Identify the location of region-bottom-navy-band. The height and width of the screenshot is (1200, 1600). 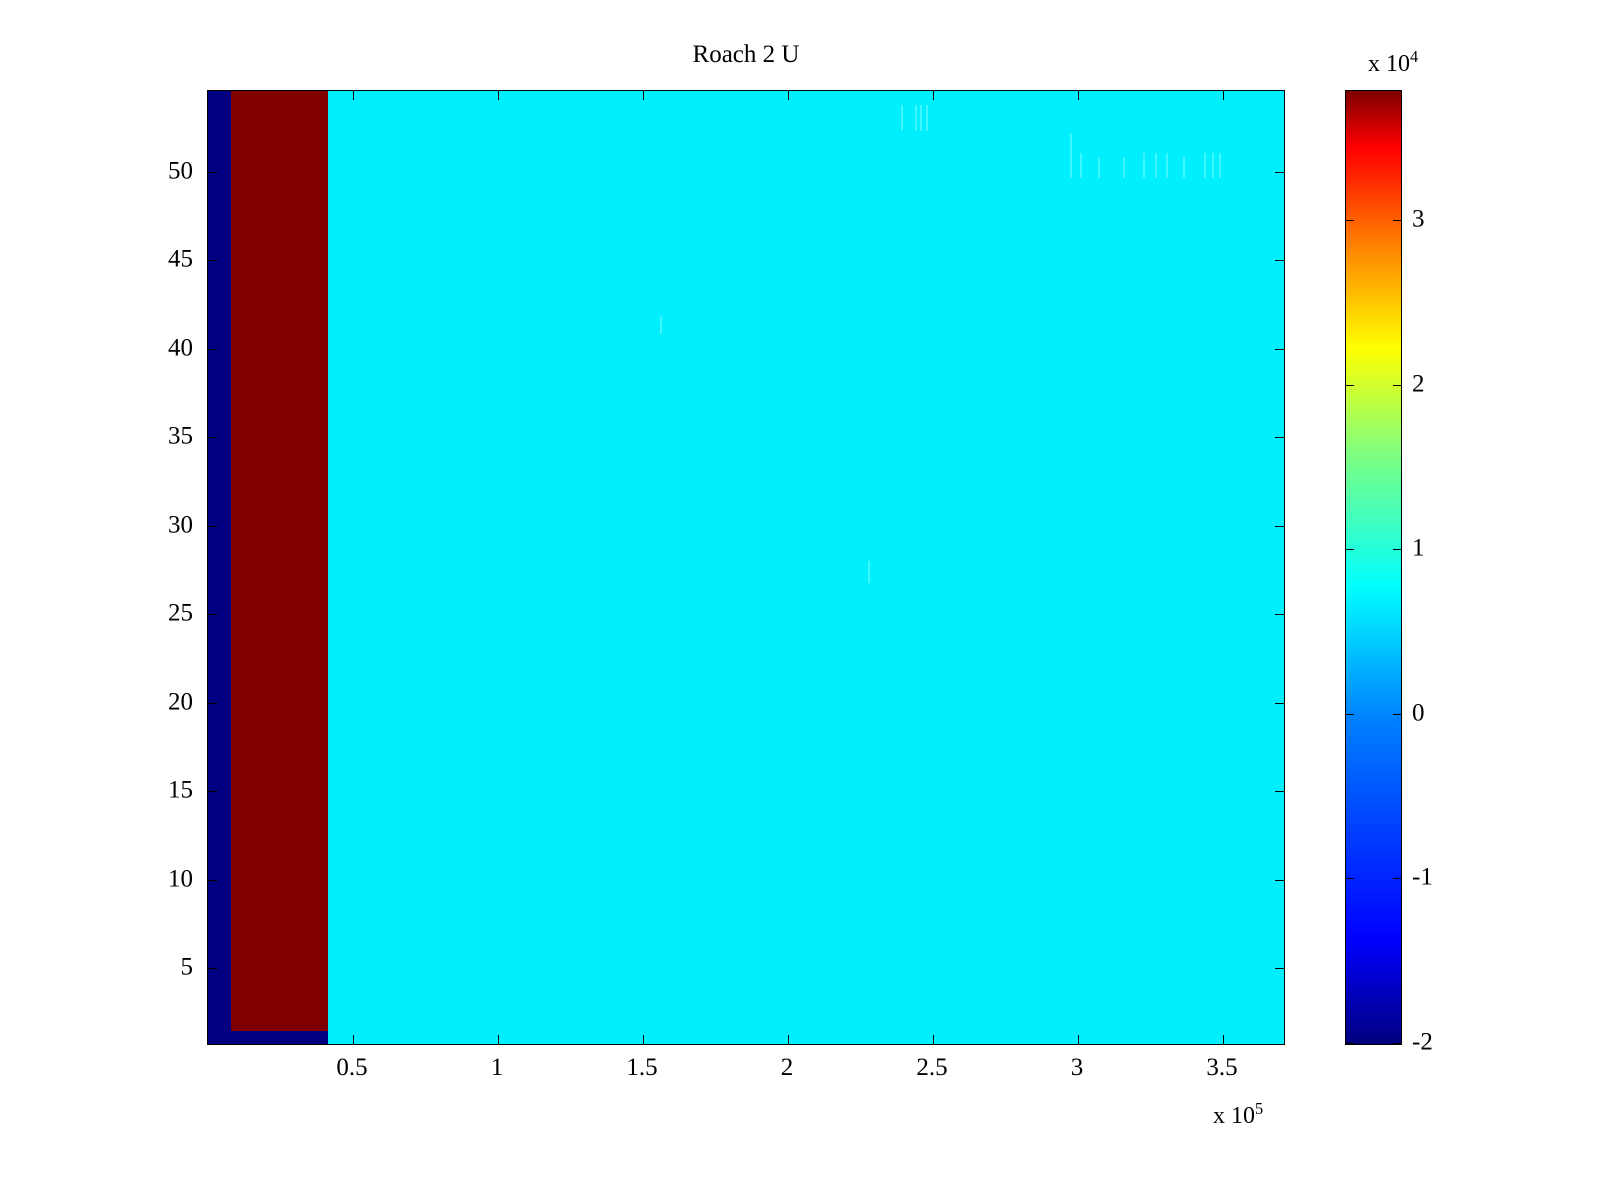
(268, 1037).